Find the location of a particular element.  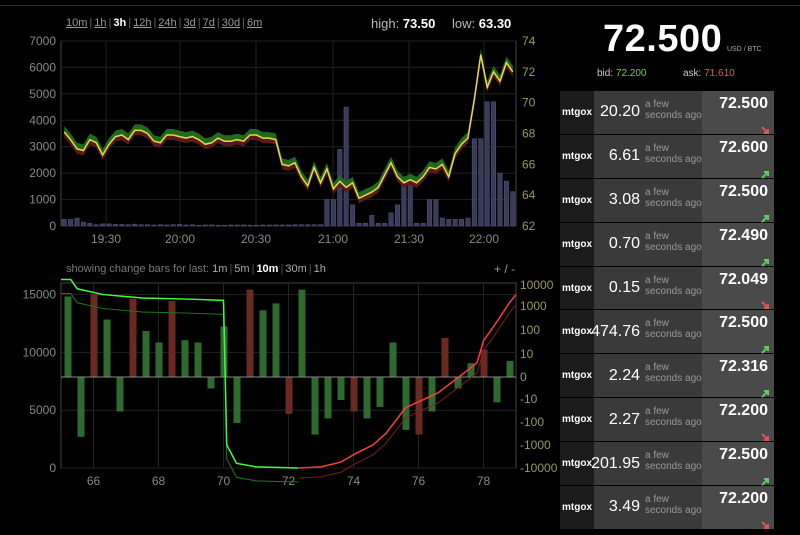

timeframe-24h: 24h is located at coordinates (167, 23).